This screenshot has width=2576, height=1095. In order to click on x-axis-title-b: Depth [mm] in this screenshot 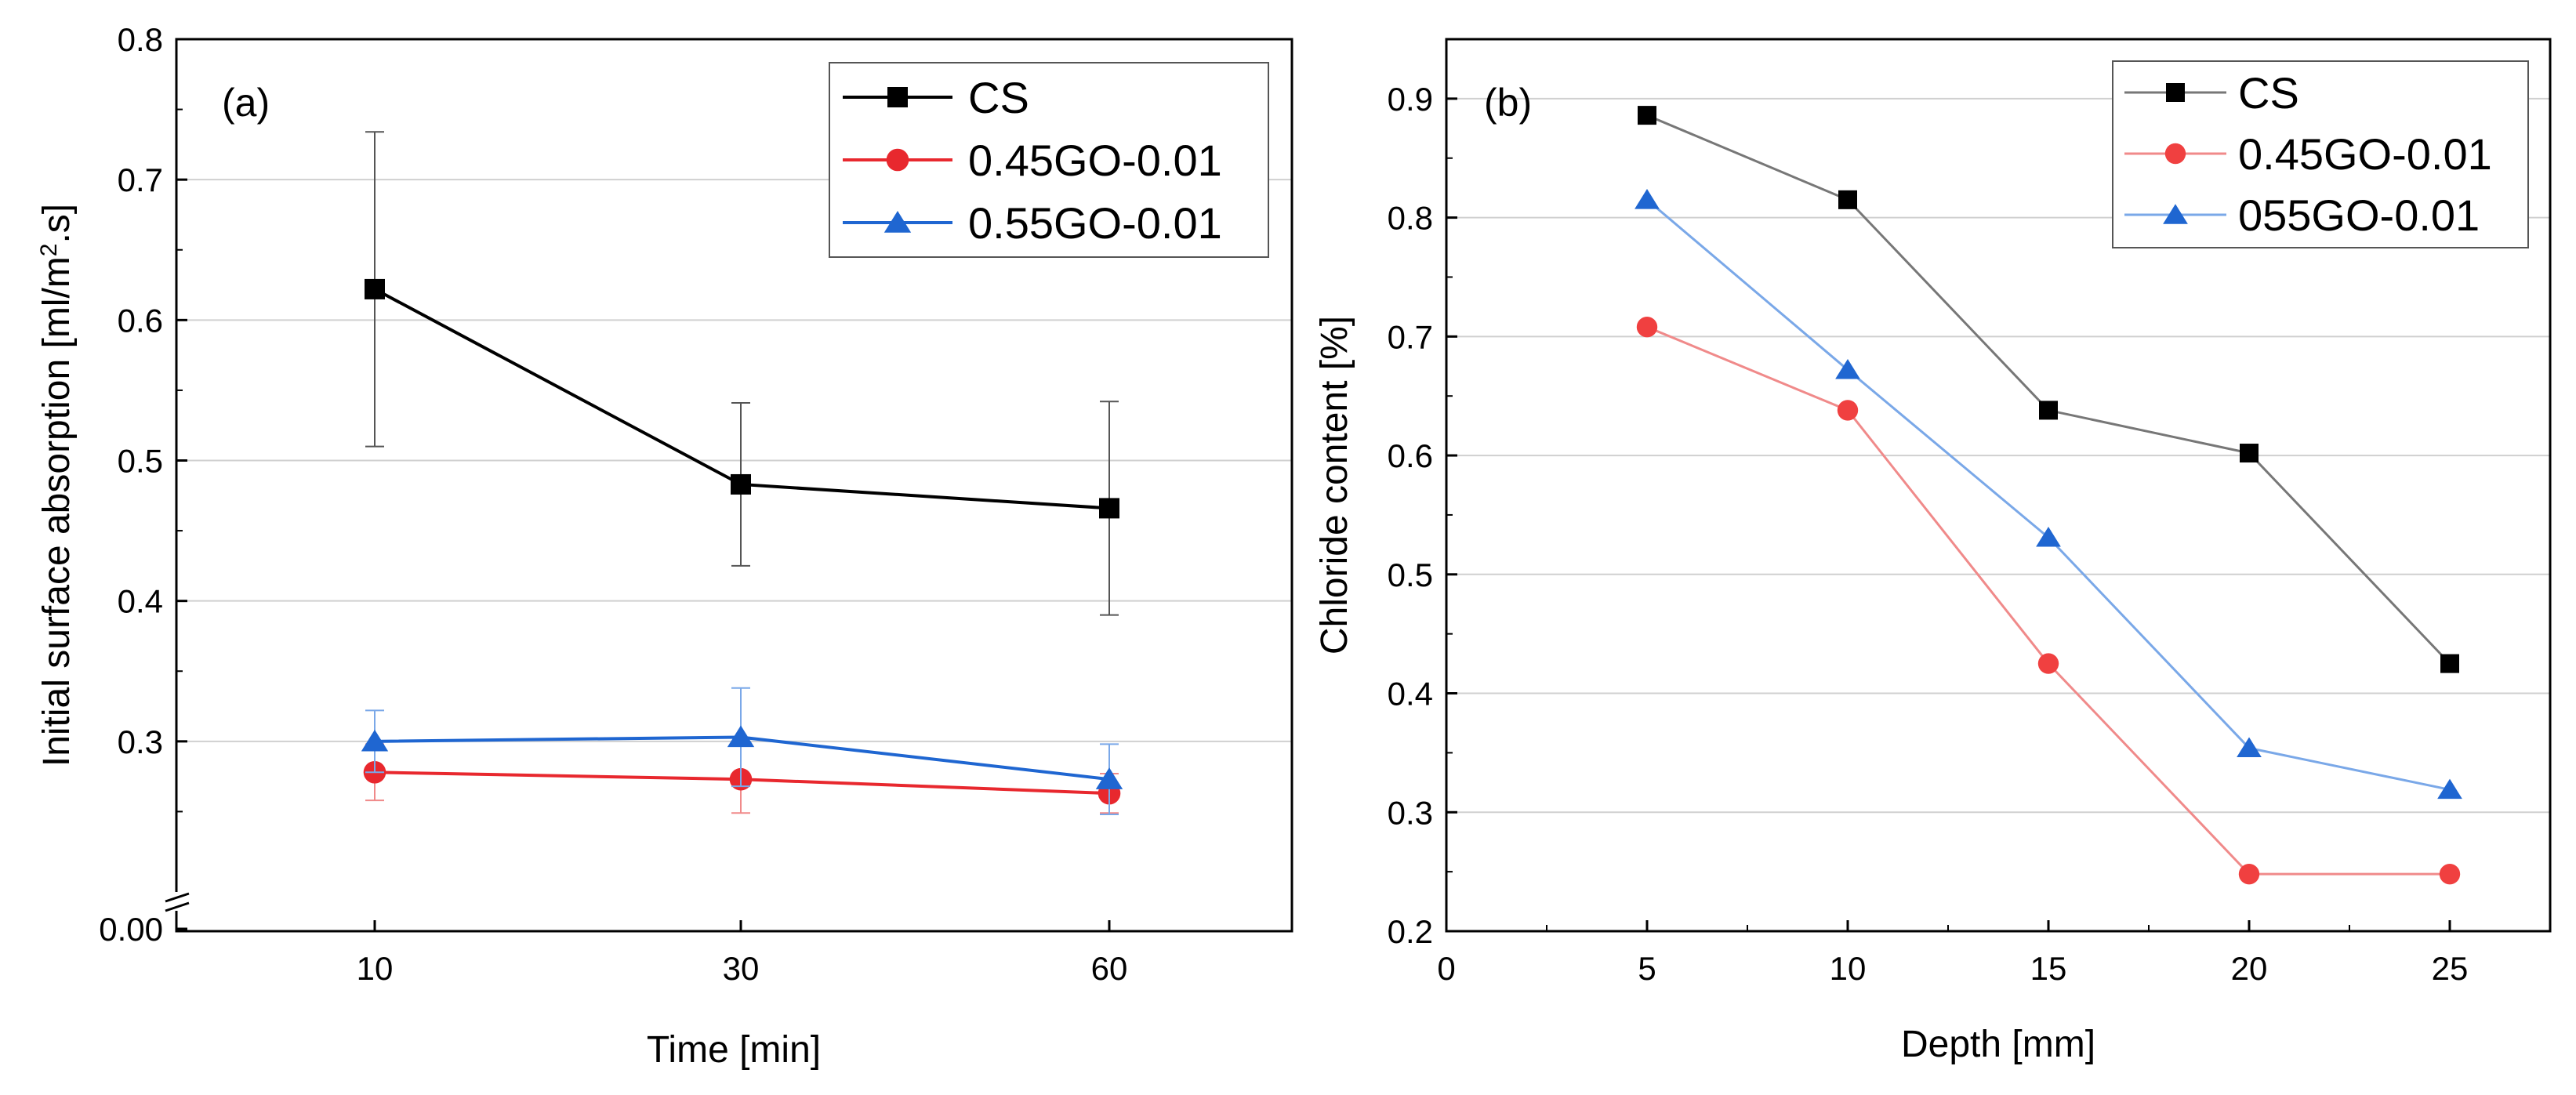, I will do `click(1998, 1044)`.